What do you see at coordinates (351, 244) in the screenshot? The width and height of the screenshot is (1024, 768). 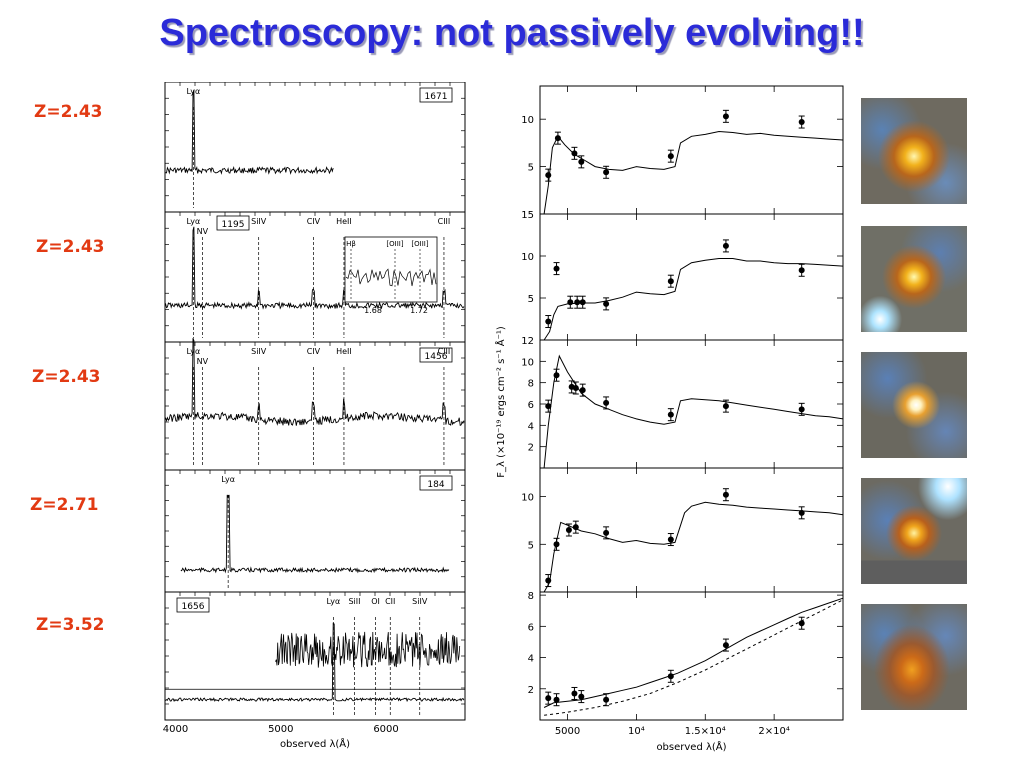 I see `inset-line-label: Hβ` at bounding box center [351, 244].